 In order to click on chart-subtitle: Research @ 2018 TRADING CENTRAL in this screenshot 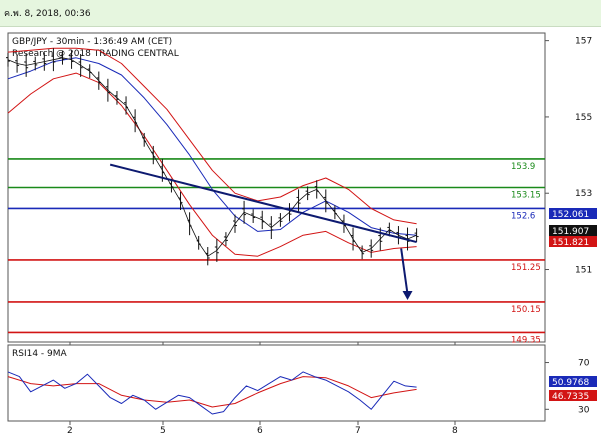, I will do `click(95, 54)`.